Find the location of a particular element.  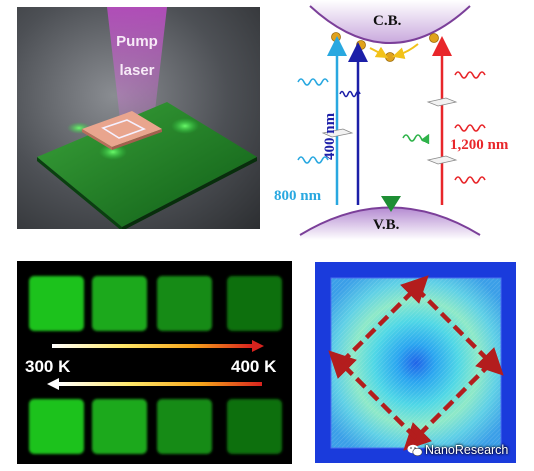

vb-label: V.B. is located at coordinates (386, 225).